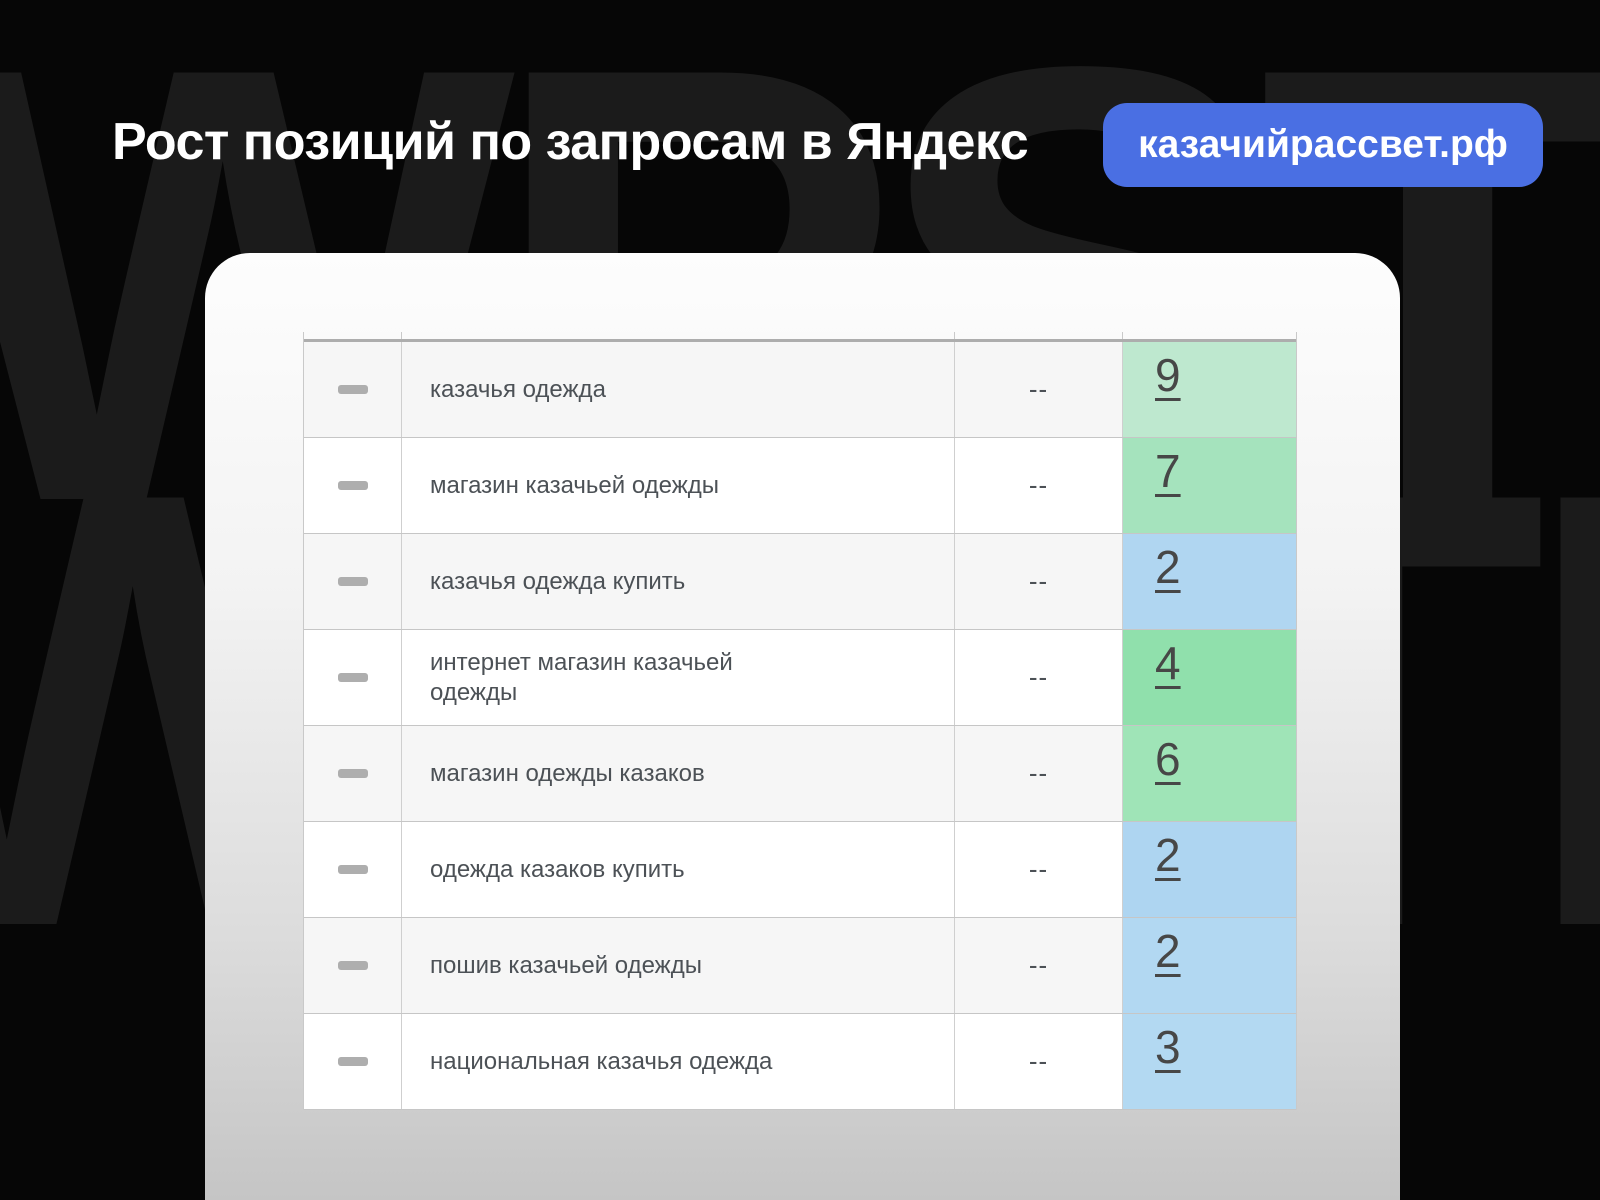 Image resolution: width=1600 pixels, height=1200 pixels. I want to click on table-row: национальная казачья одежда -- 3, so click(800, 1062).